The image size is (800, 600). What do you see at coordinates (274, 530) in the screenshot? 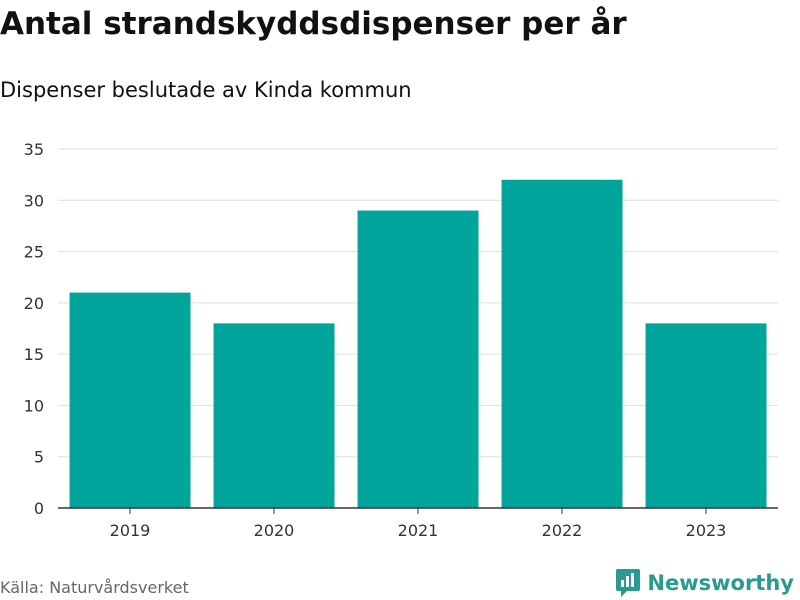
I see `x-tick-label: 2020` at bounding box center [274, 530].